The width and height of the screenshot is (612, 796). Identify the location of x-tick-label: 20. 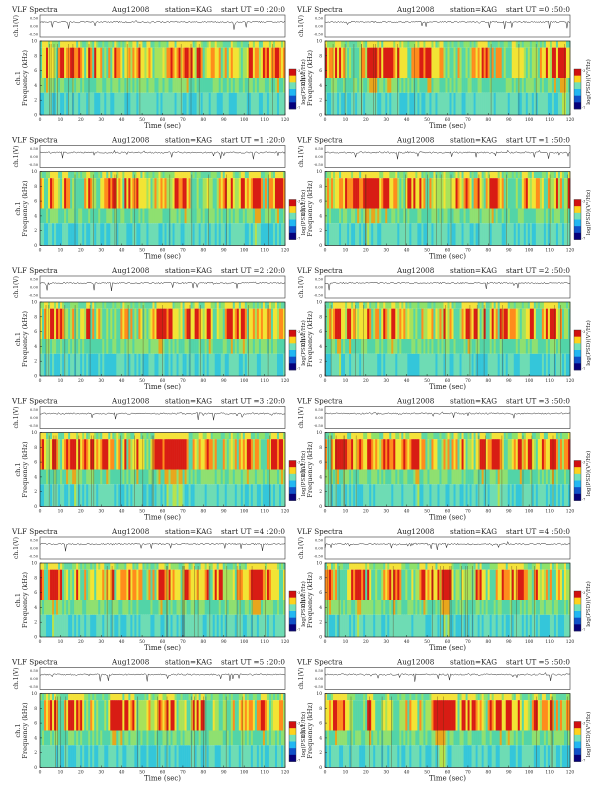
(81, 381).